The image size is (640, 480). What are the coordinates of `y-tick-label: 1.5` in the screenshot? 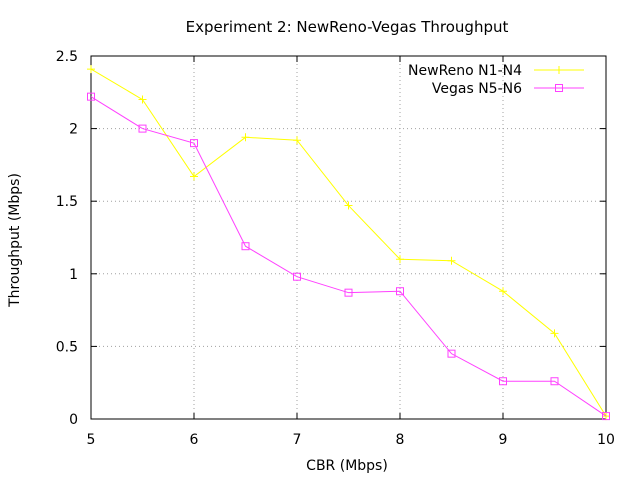 It's located at (67, 202).